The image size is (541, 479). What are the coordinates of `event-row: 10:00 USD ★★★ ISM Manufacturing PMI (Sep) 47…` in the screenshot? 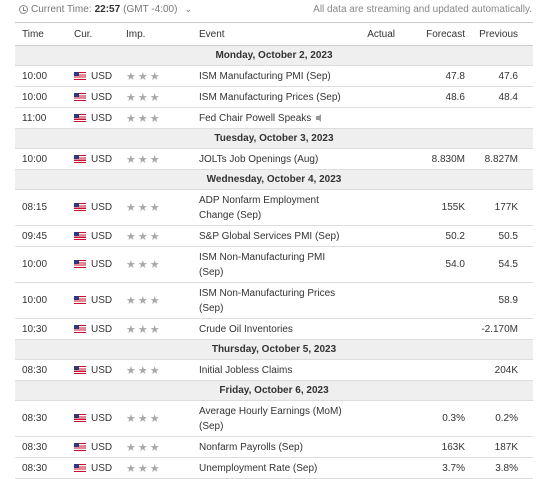 It's located at (274, 76).